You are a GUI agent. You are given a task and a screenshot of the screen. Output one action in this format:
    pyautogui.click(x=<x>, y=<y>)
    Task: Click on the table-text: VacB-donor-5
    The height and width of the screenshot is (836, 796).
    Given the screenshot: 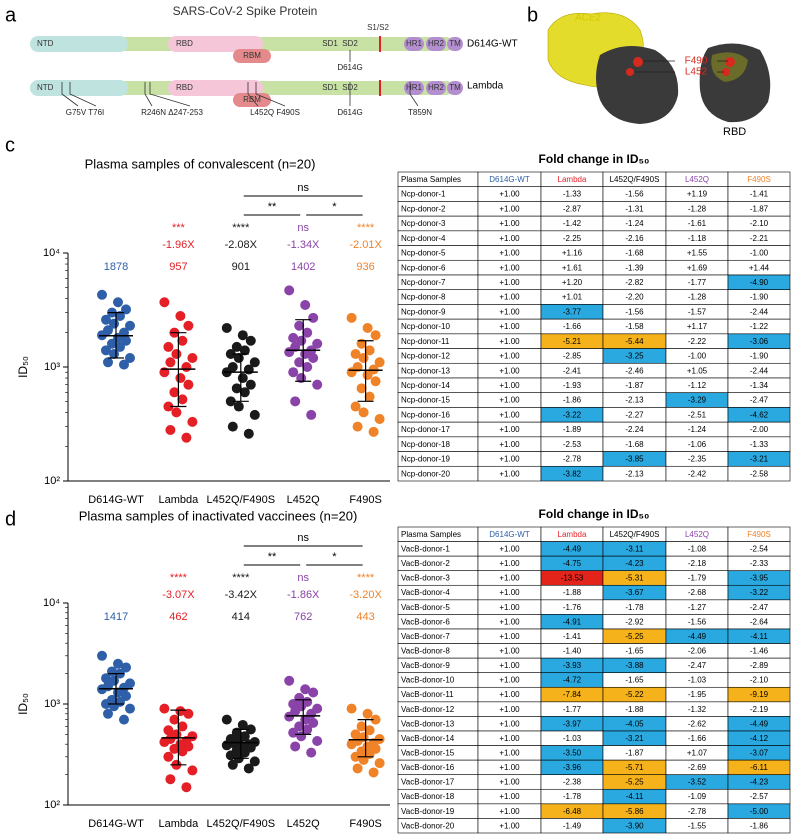 What is the action you would take?
    pyautogui.click(x=425, y=607)
    